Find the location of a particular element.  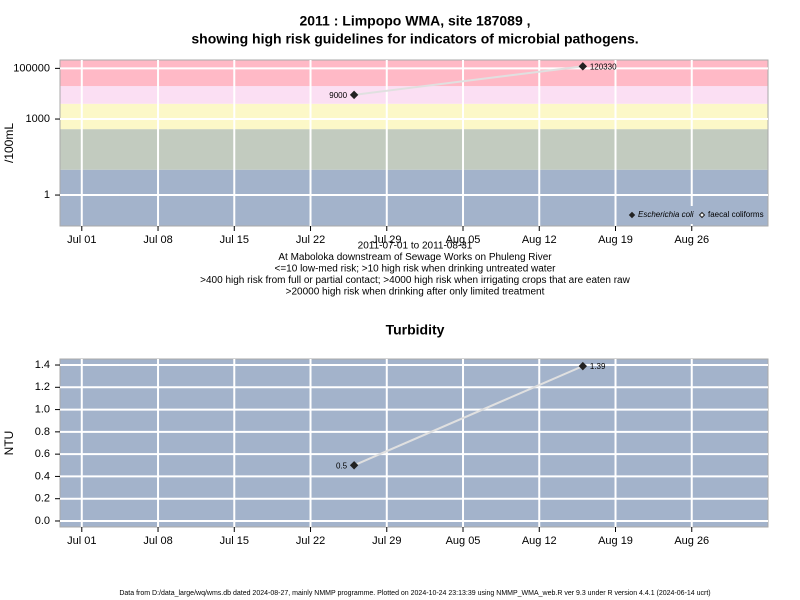

y-tick-label: 100000 is located at coordinates (31, 68).